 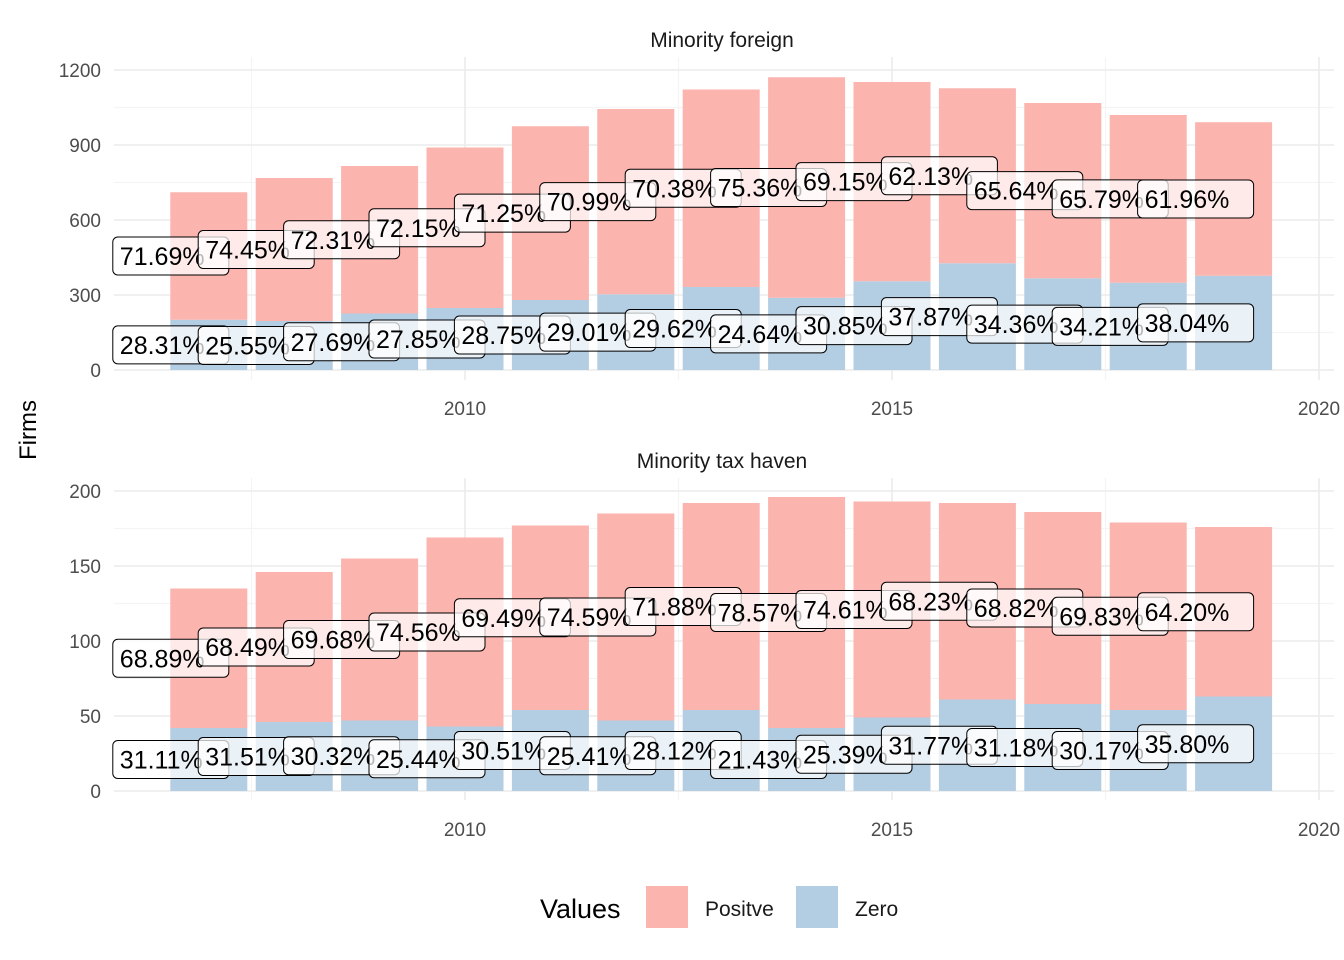 What do you see at coordinates (161, 761) in the screenshot?
I see `svg-text: 31.11%` at bounding box center [161, 761].